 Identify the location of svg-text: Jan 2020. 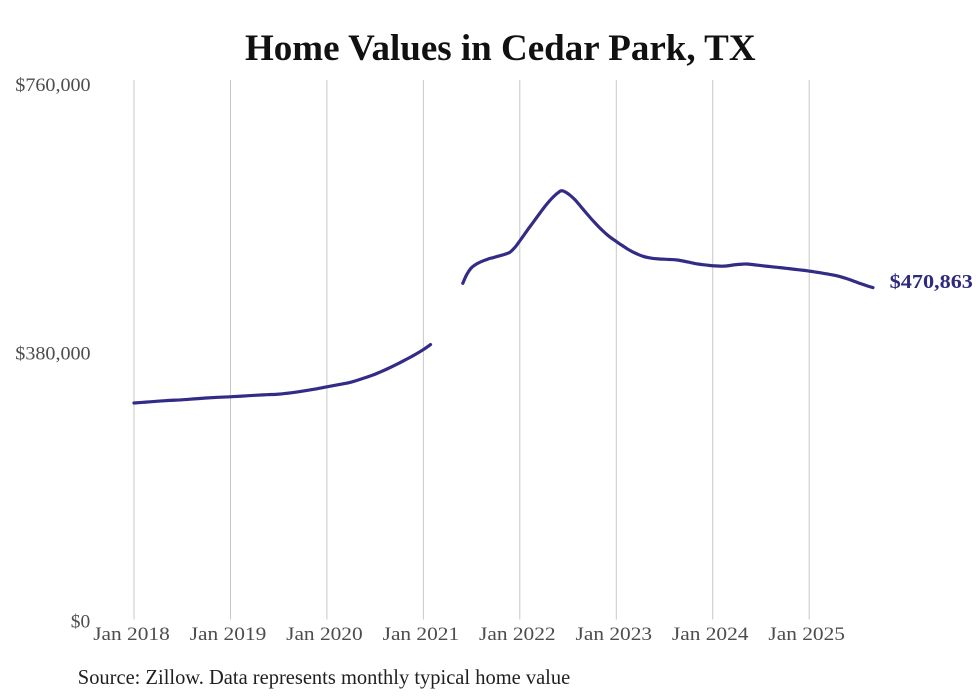
(324, 634).